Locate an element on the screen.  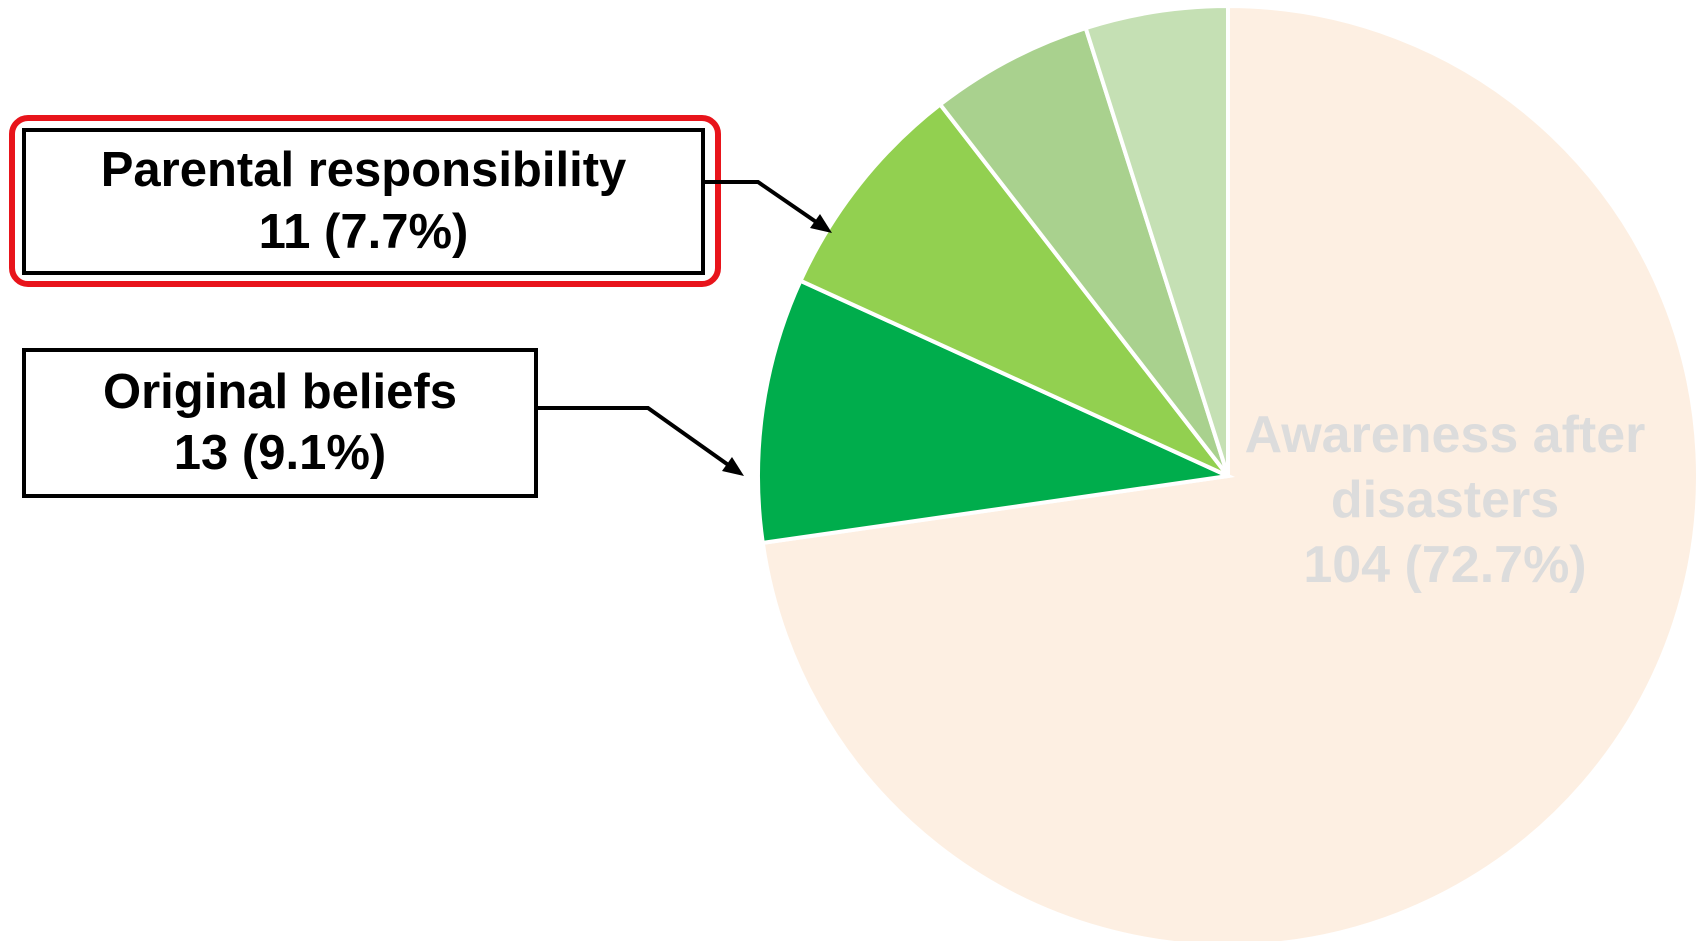
highlight is located at coordinates (365, 201).